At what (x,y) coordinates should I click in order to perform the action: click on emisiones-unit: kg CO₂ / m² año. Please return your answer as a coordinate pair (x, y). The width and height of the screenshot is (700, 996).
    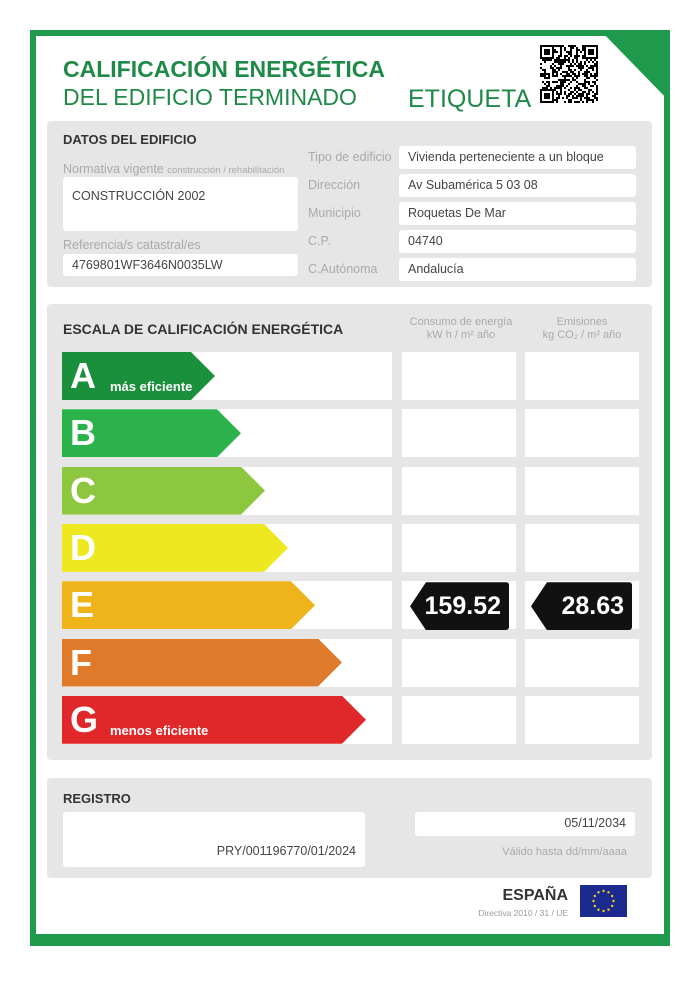
    Looking at the image, I should click on (582, 335).